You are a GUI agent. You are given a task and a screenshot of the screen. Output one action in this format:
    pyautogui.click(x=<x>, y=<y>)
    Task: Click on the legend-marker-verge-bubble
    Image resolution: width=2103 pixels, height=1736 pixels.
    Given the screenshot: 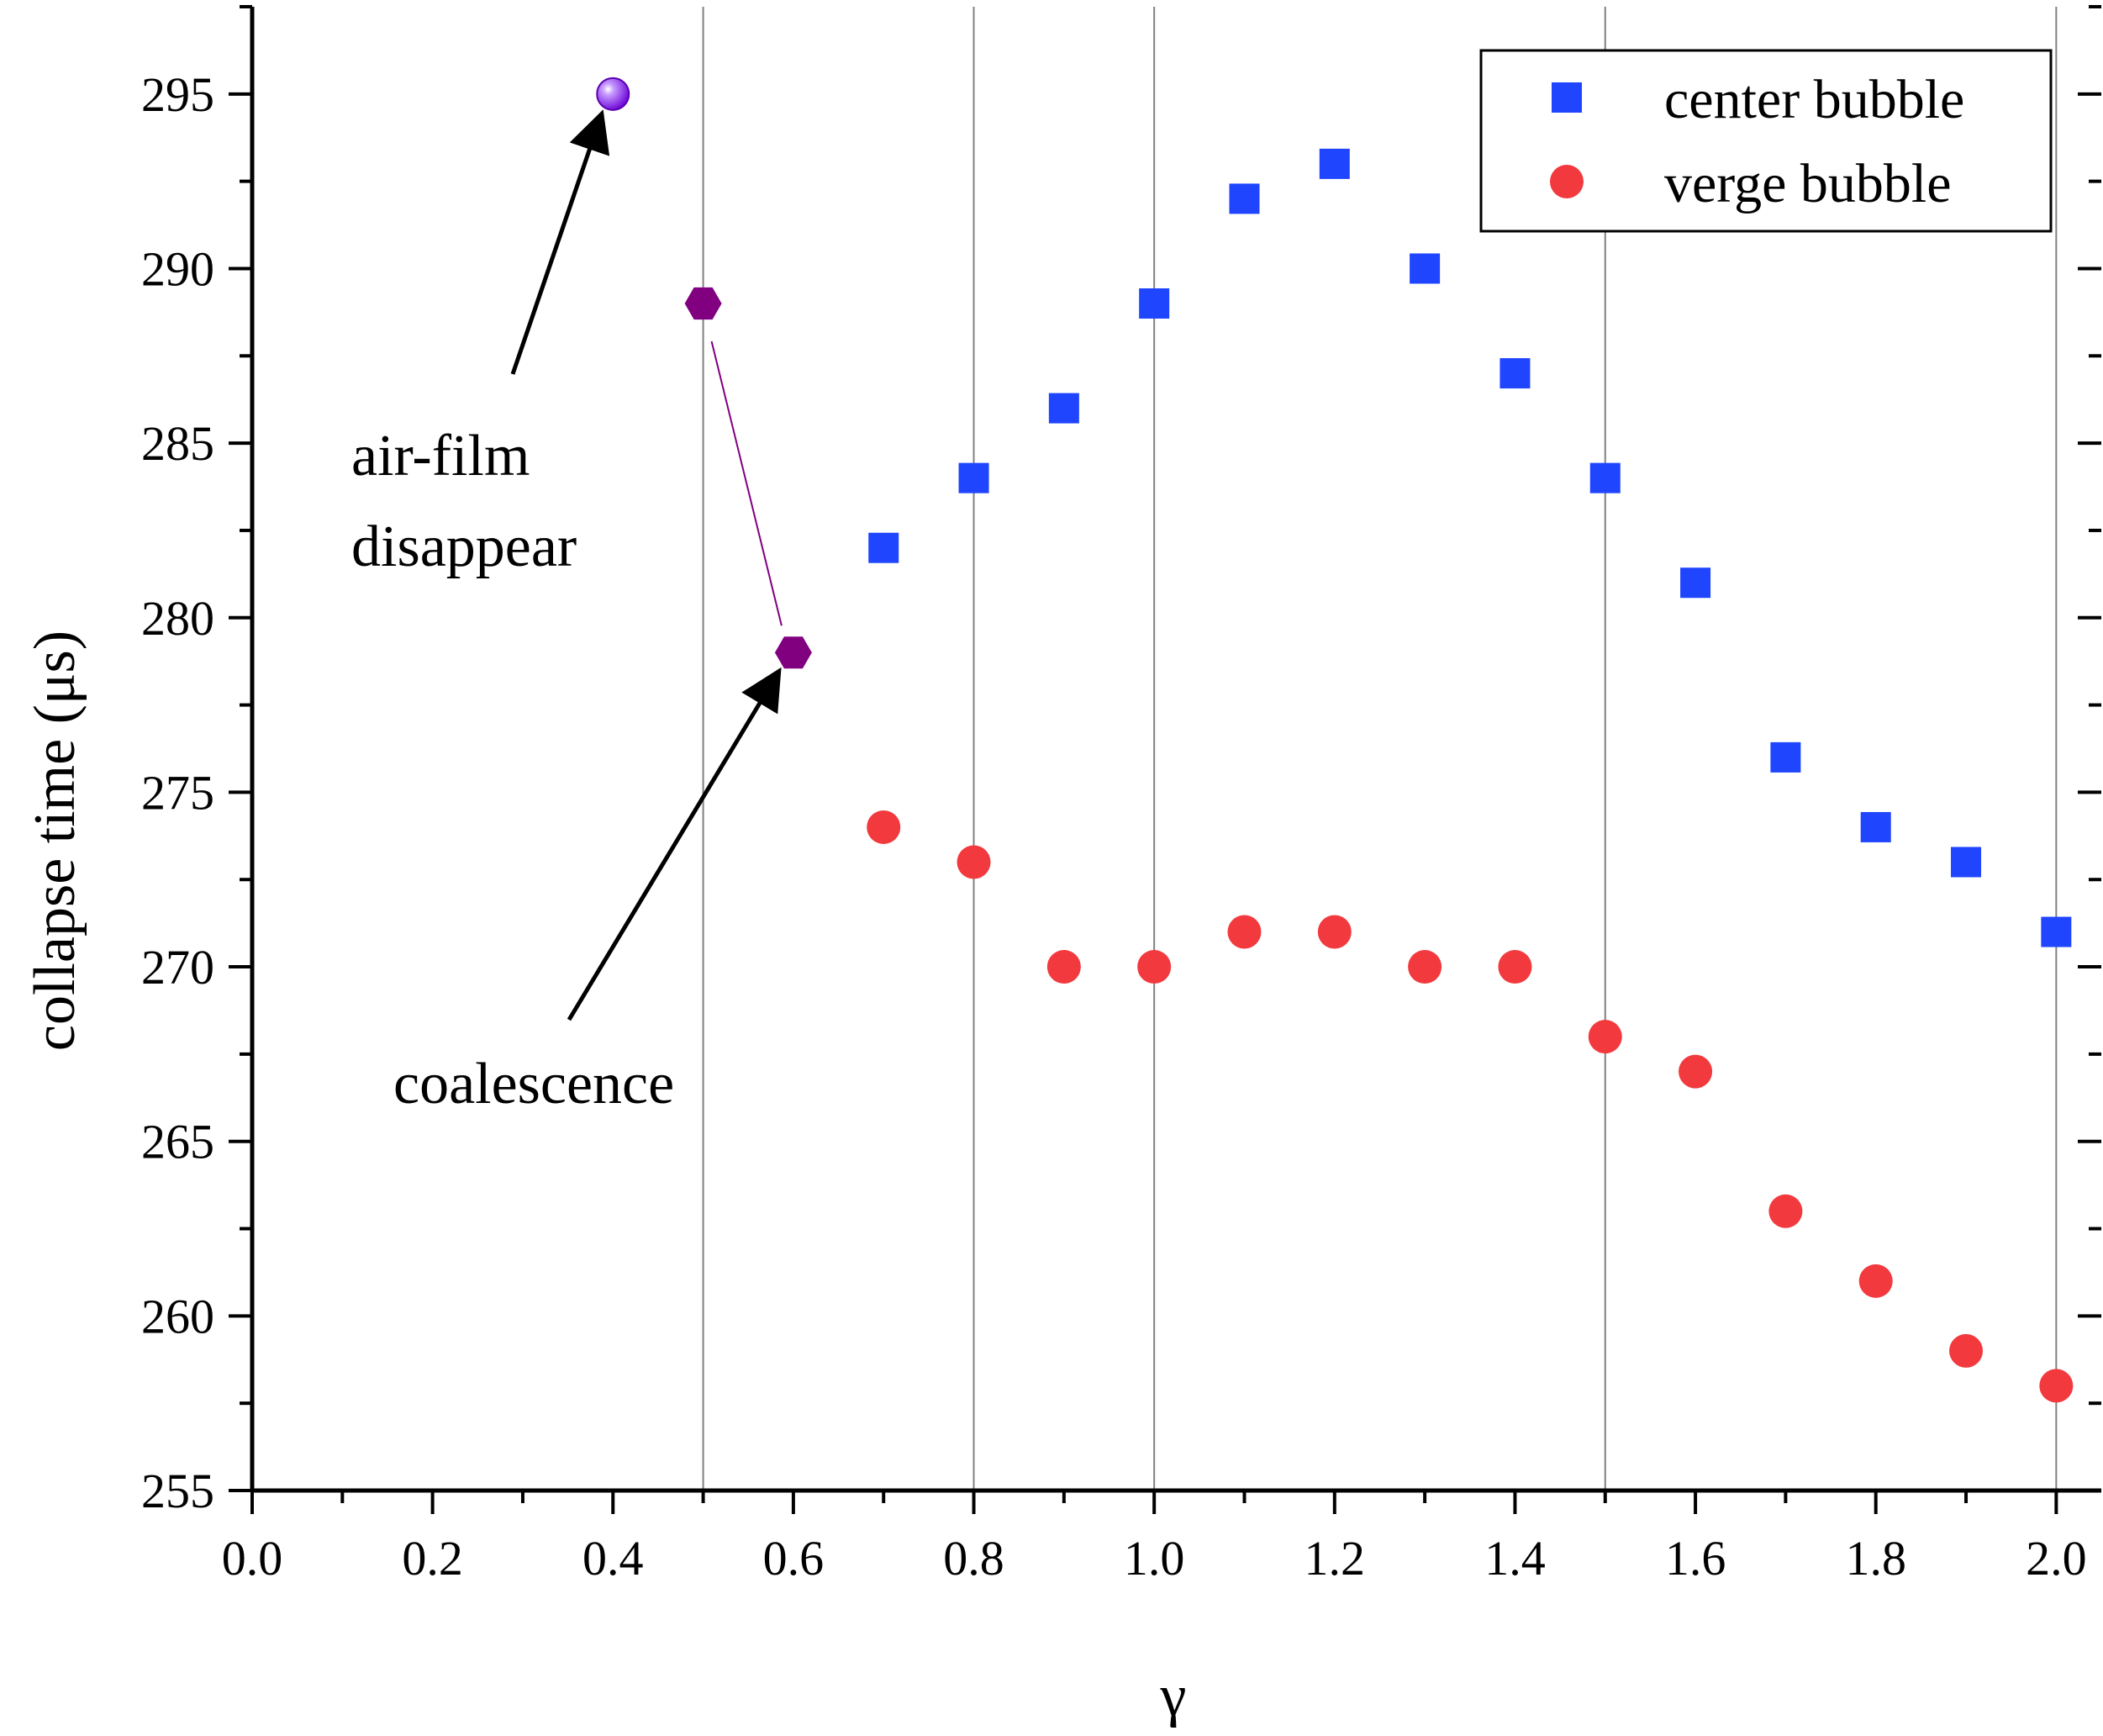 What is the action you would take?
    pyautogui.click(x=1567, y=181)
    